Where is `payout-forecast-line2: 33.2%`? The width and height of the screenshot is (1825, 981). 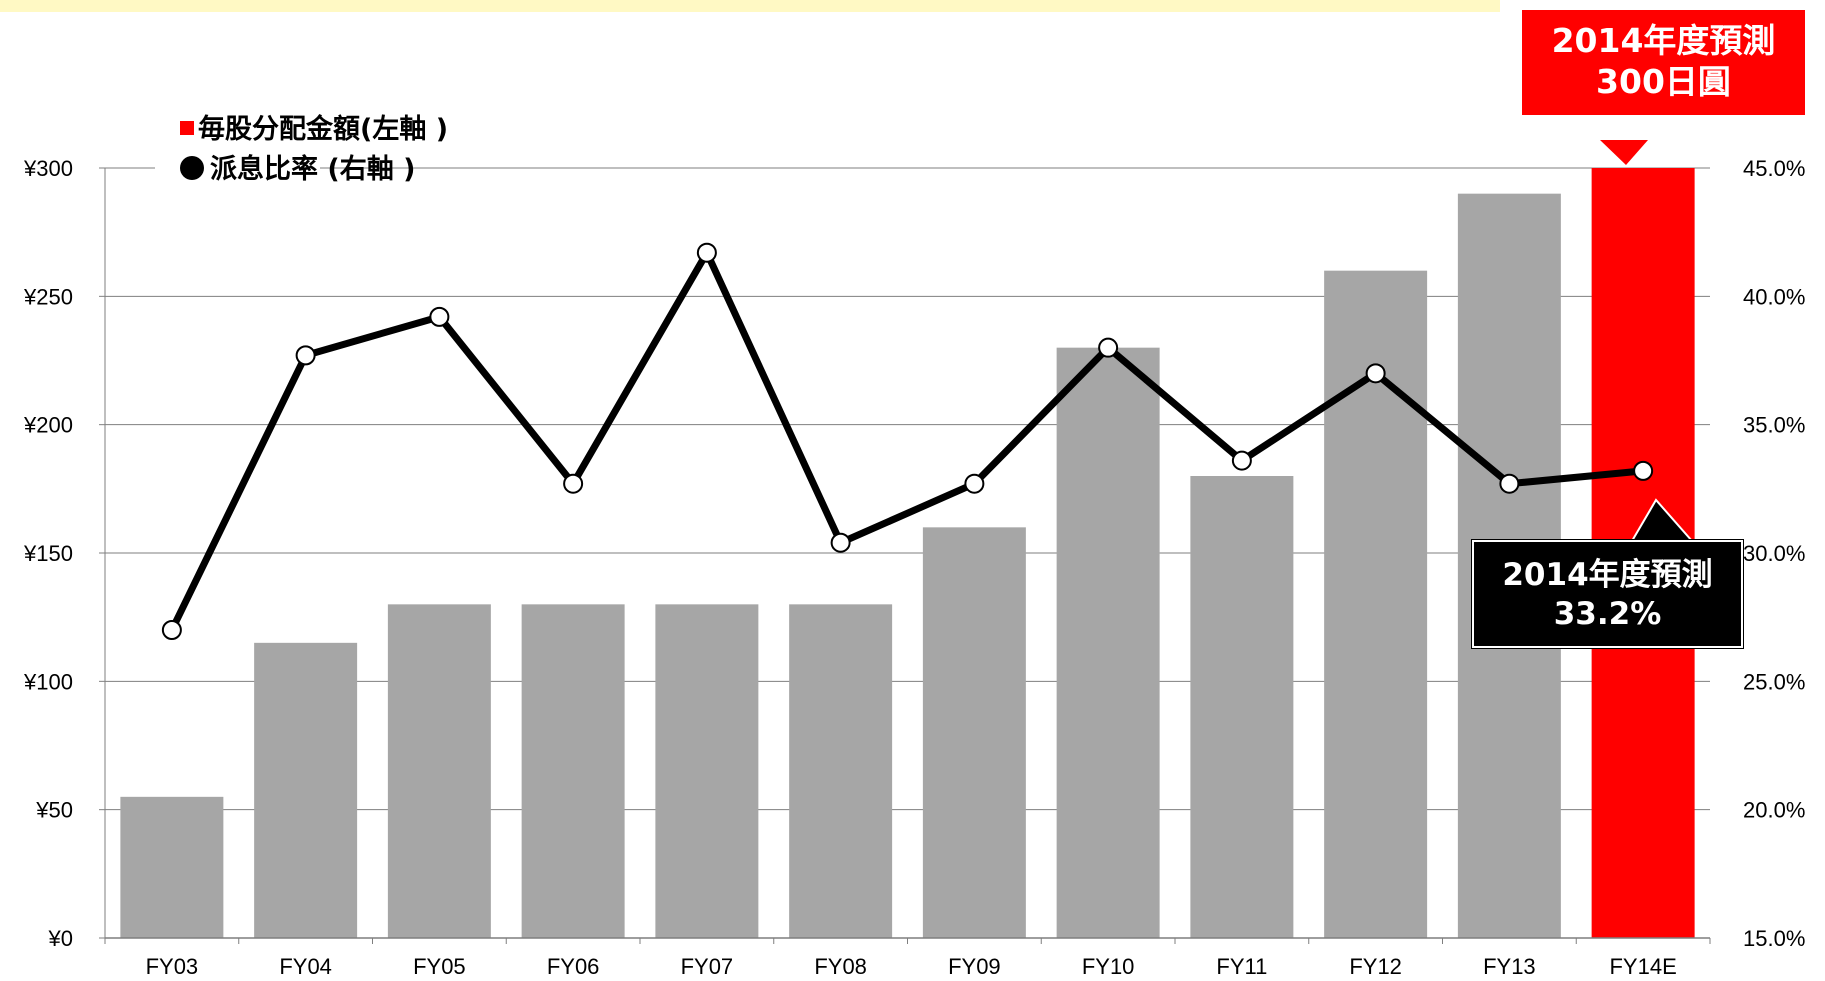
payout-forecast-line2: 33.2% is located at coordinates (1607, 614).